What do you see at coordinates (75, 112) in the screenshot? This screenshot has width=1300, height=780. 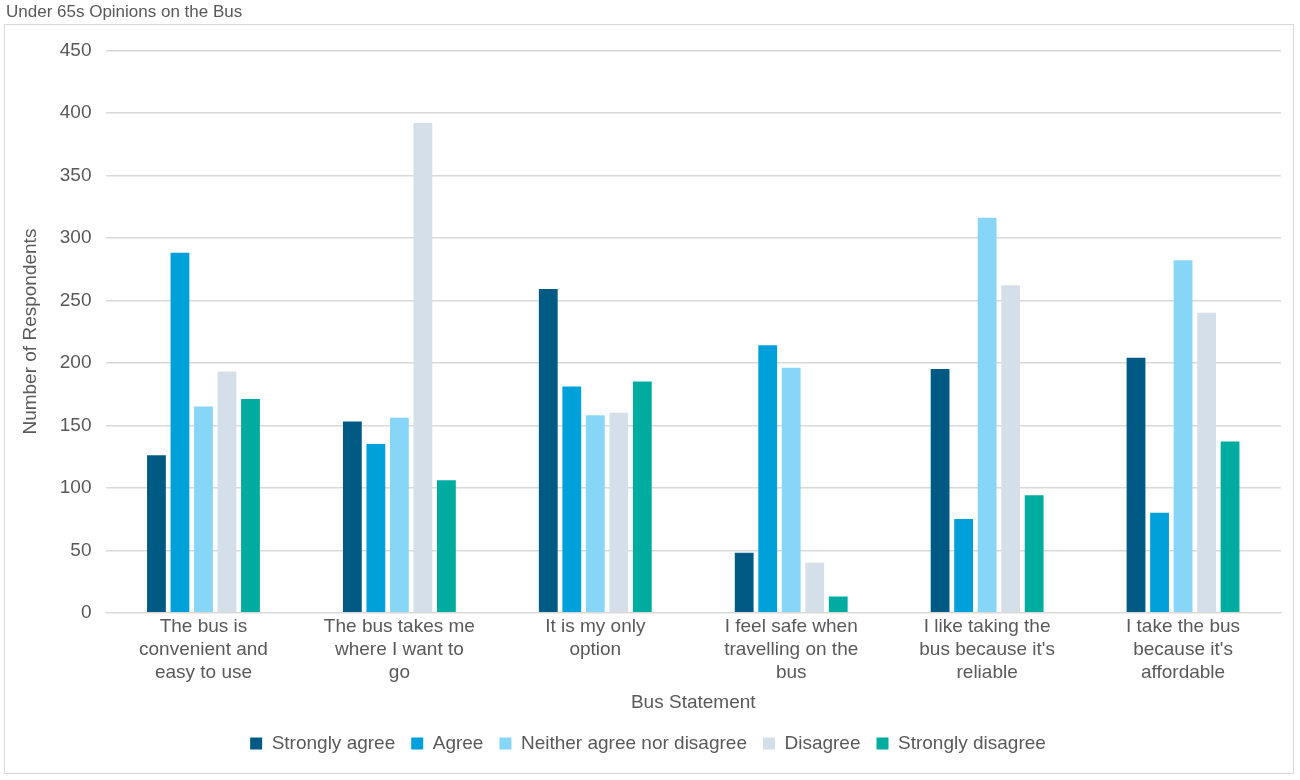 I see `y-tick-label: 400` at bounding box center [75, 112].